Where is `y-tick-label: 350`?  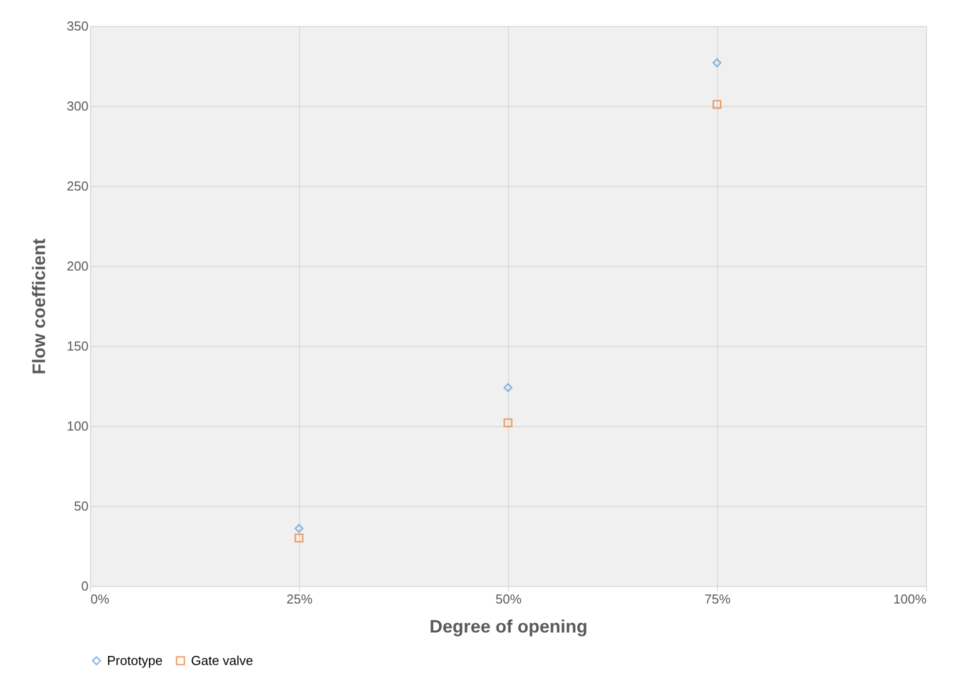
y-tick-label: 350 is located at coordinates (77, 26).